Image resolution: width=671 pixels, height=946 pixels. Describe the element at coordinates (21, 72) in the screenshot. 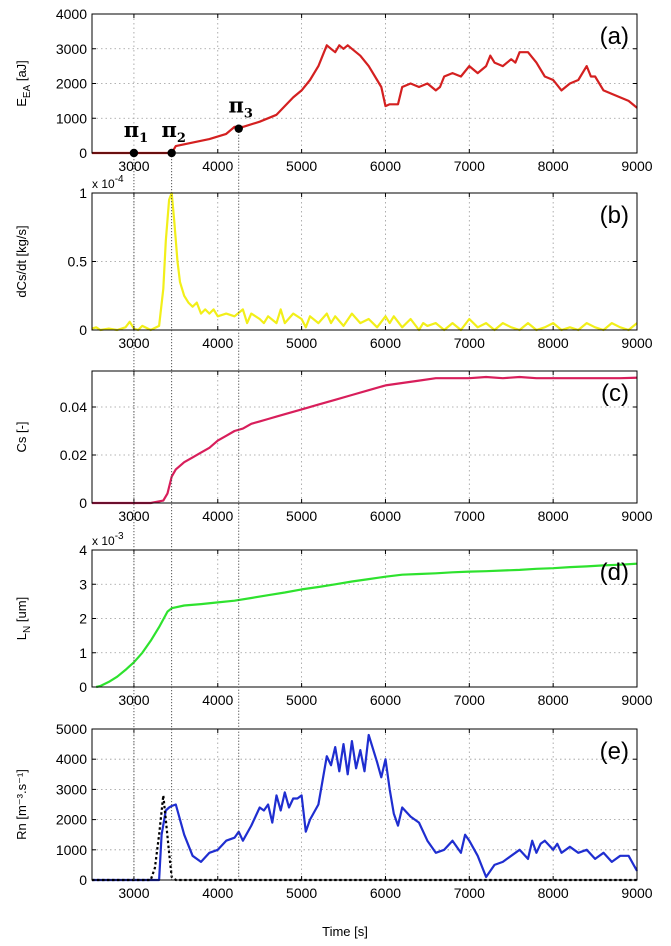

I see `y-axis-label-unit: [aJ]` at that location.